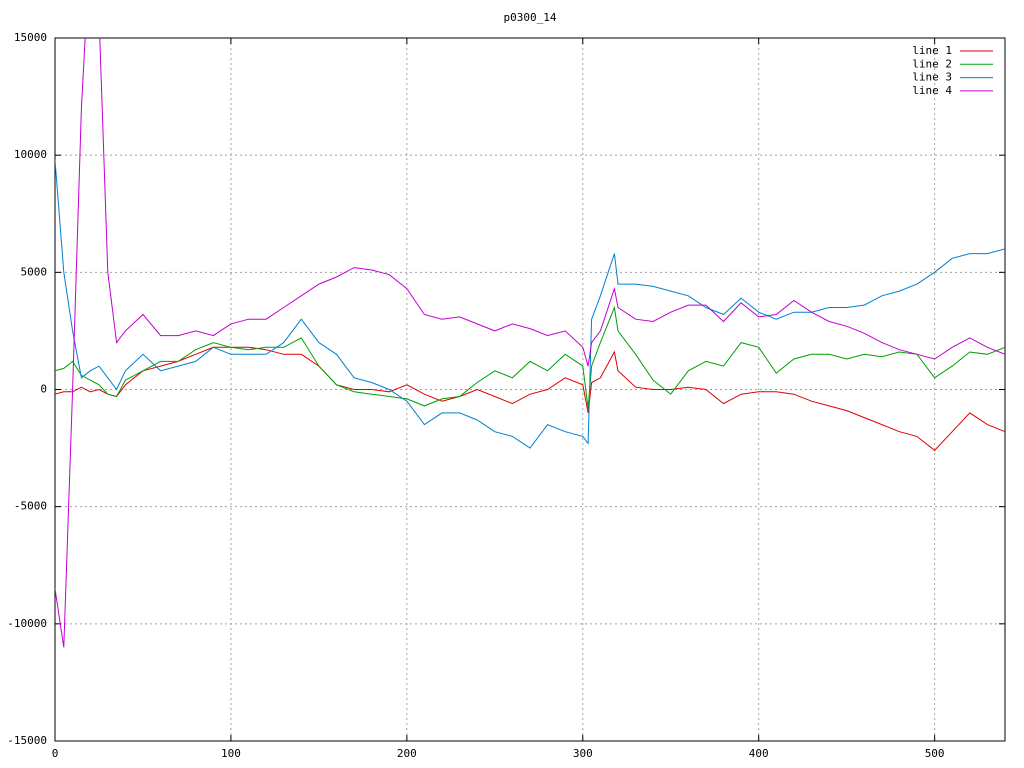 This screenshot has height=768, width=1024. Describe the element at coordinates (34, 271) in the screenshot. I see `y-tick-label: 5000` at that location.